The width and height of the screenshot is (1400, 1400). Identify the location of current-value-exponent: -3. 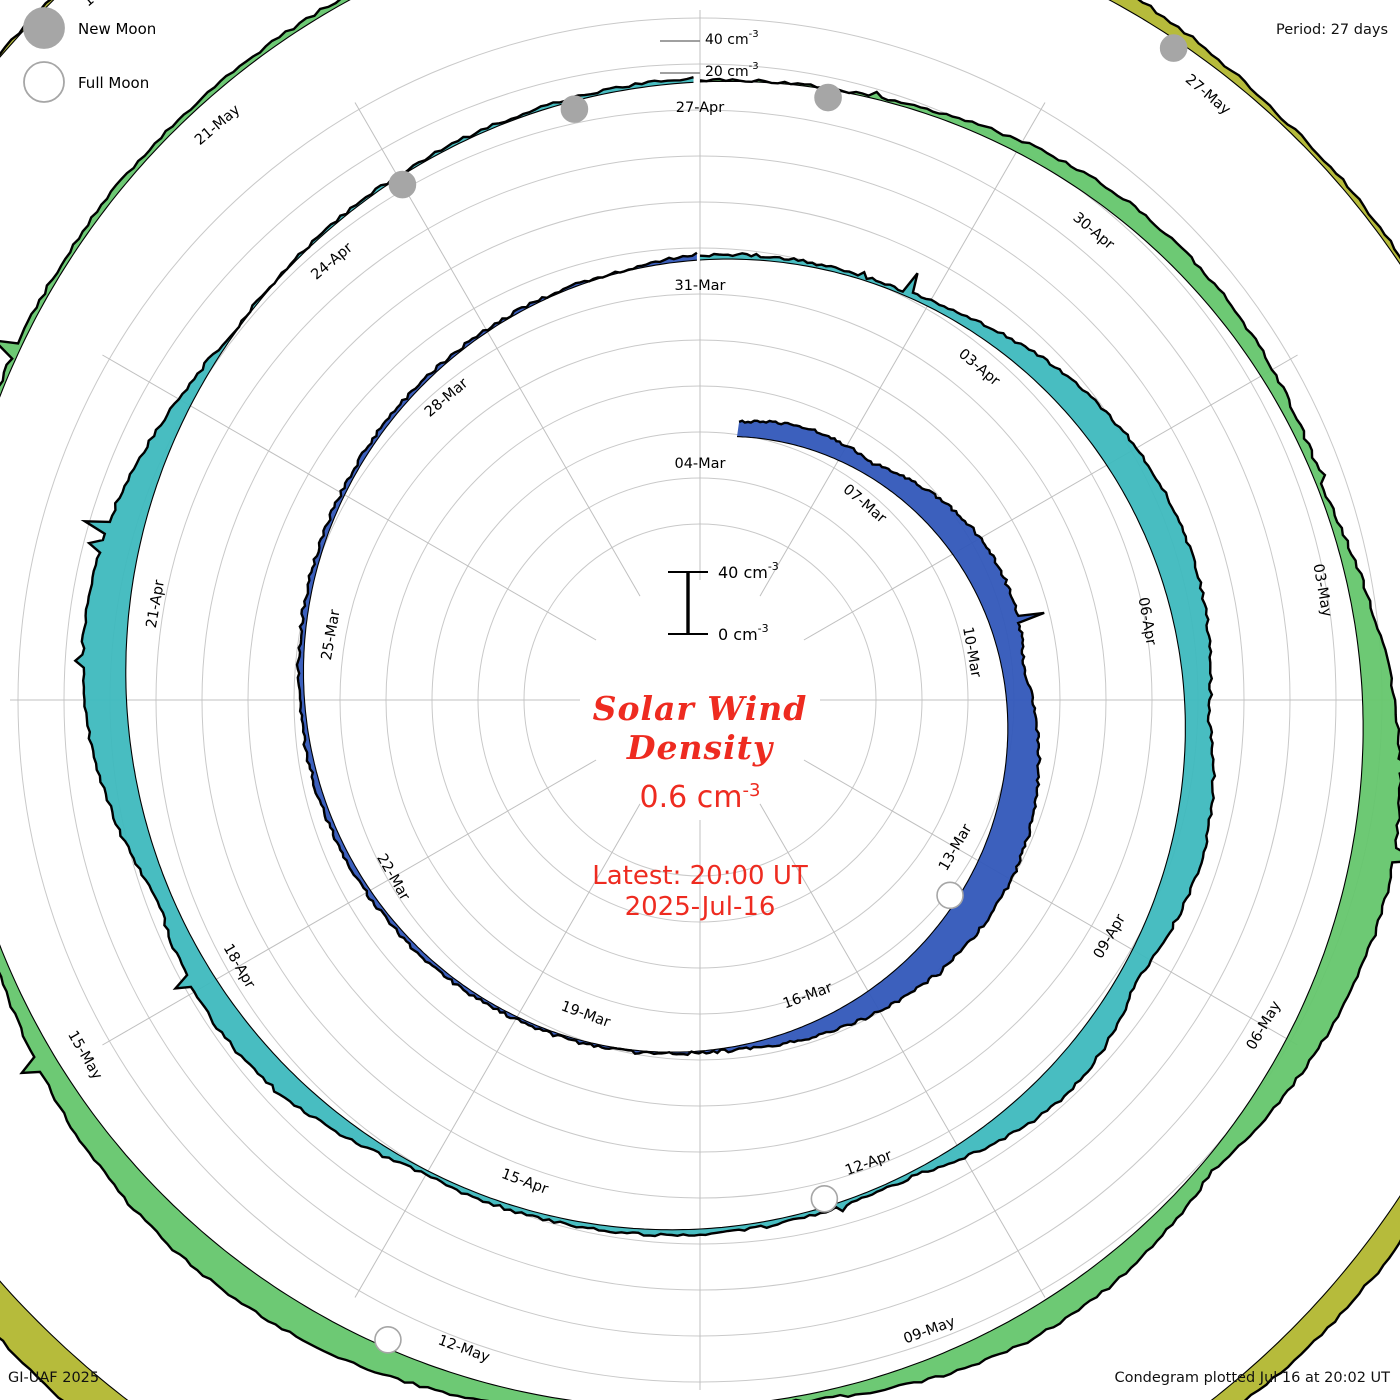
(751, 790).